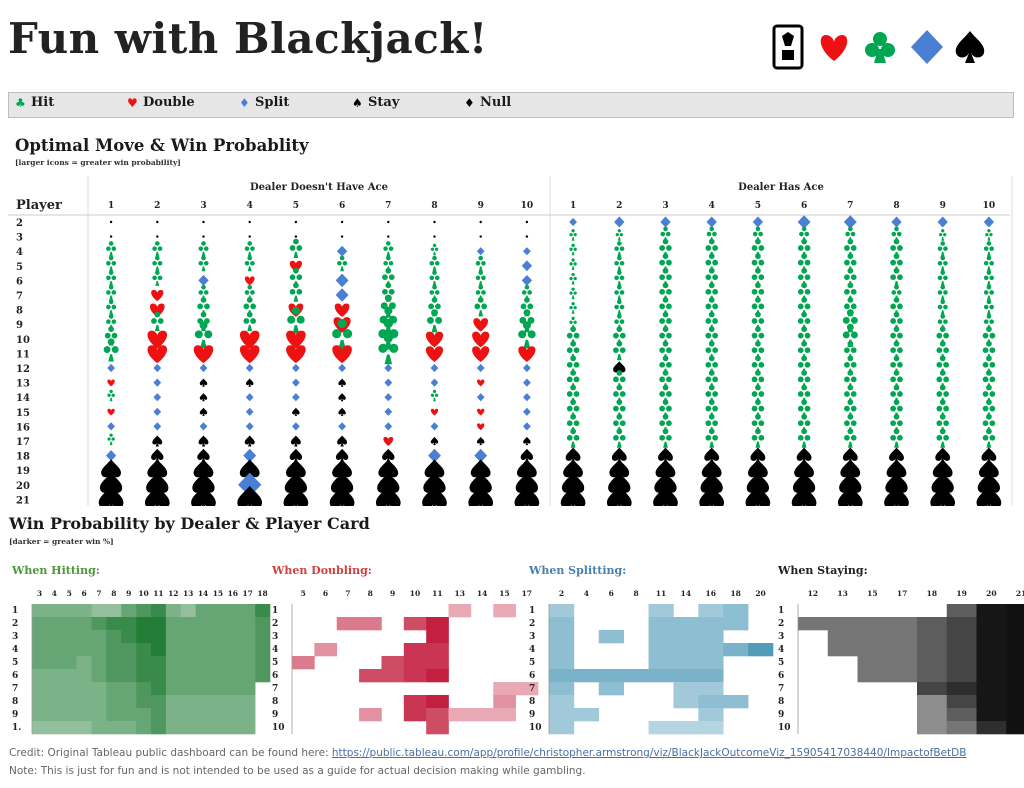 The width and height of the screenshot is (1024, 788). I want to click on null-marker, so click(527, 236).